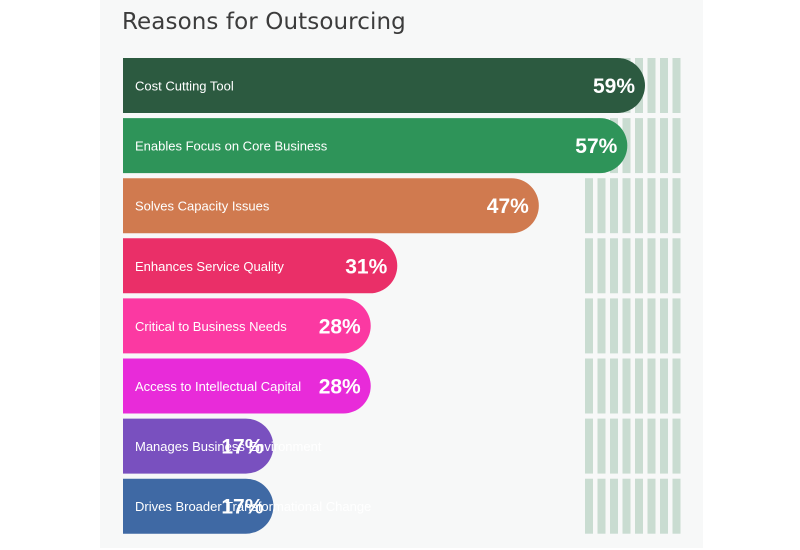  I want to click on value-label: 57%, so click(596, 146).